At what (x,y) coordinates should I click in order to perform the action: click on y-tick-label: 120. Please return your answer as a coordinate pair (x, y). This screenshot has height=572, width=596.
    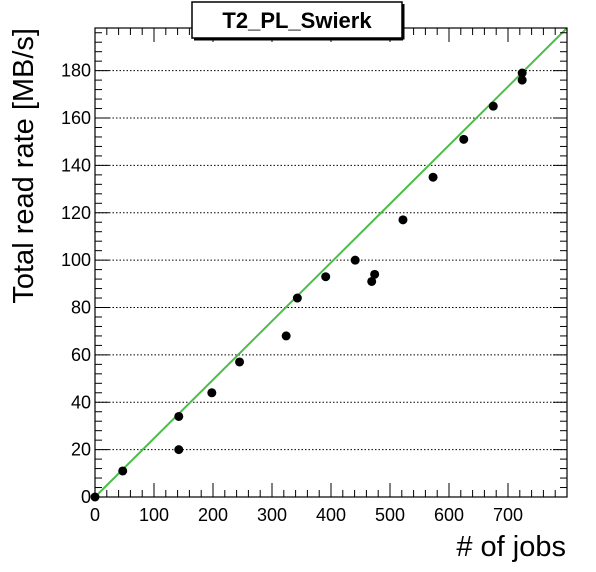
    Looking at the image, I should click on (76, 213).